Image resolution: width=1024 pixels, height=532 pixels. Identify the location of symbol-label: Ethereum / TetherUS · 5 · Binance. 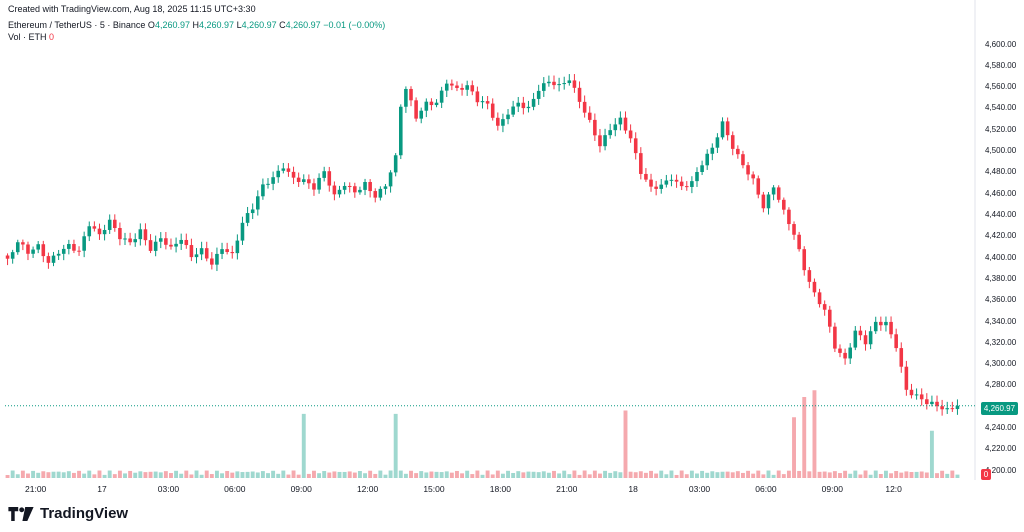
(77, 25).